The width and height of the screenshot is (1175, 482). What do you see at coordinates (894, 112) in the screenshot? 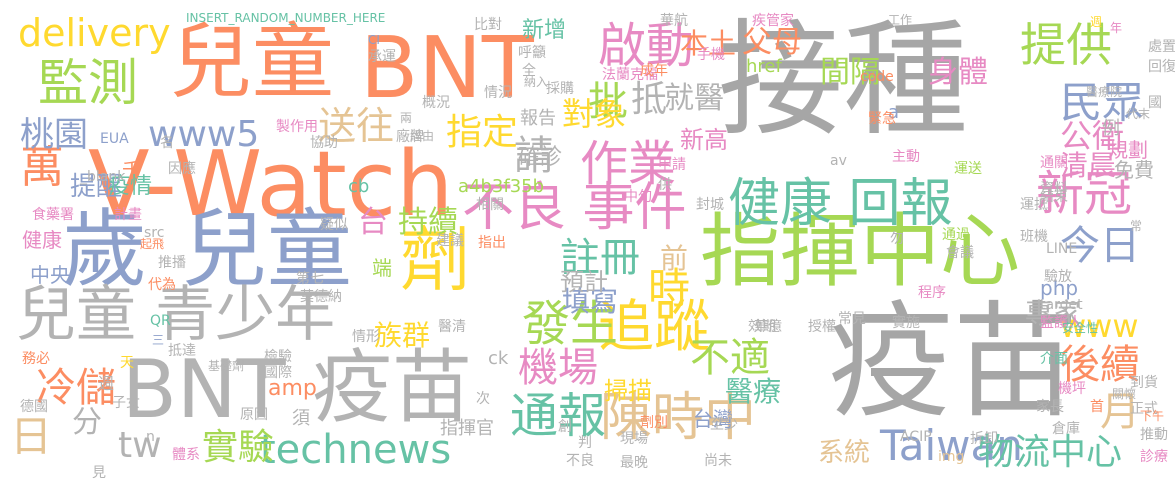
I see `word-86: a` at bounding box center [894, 112].